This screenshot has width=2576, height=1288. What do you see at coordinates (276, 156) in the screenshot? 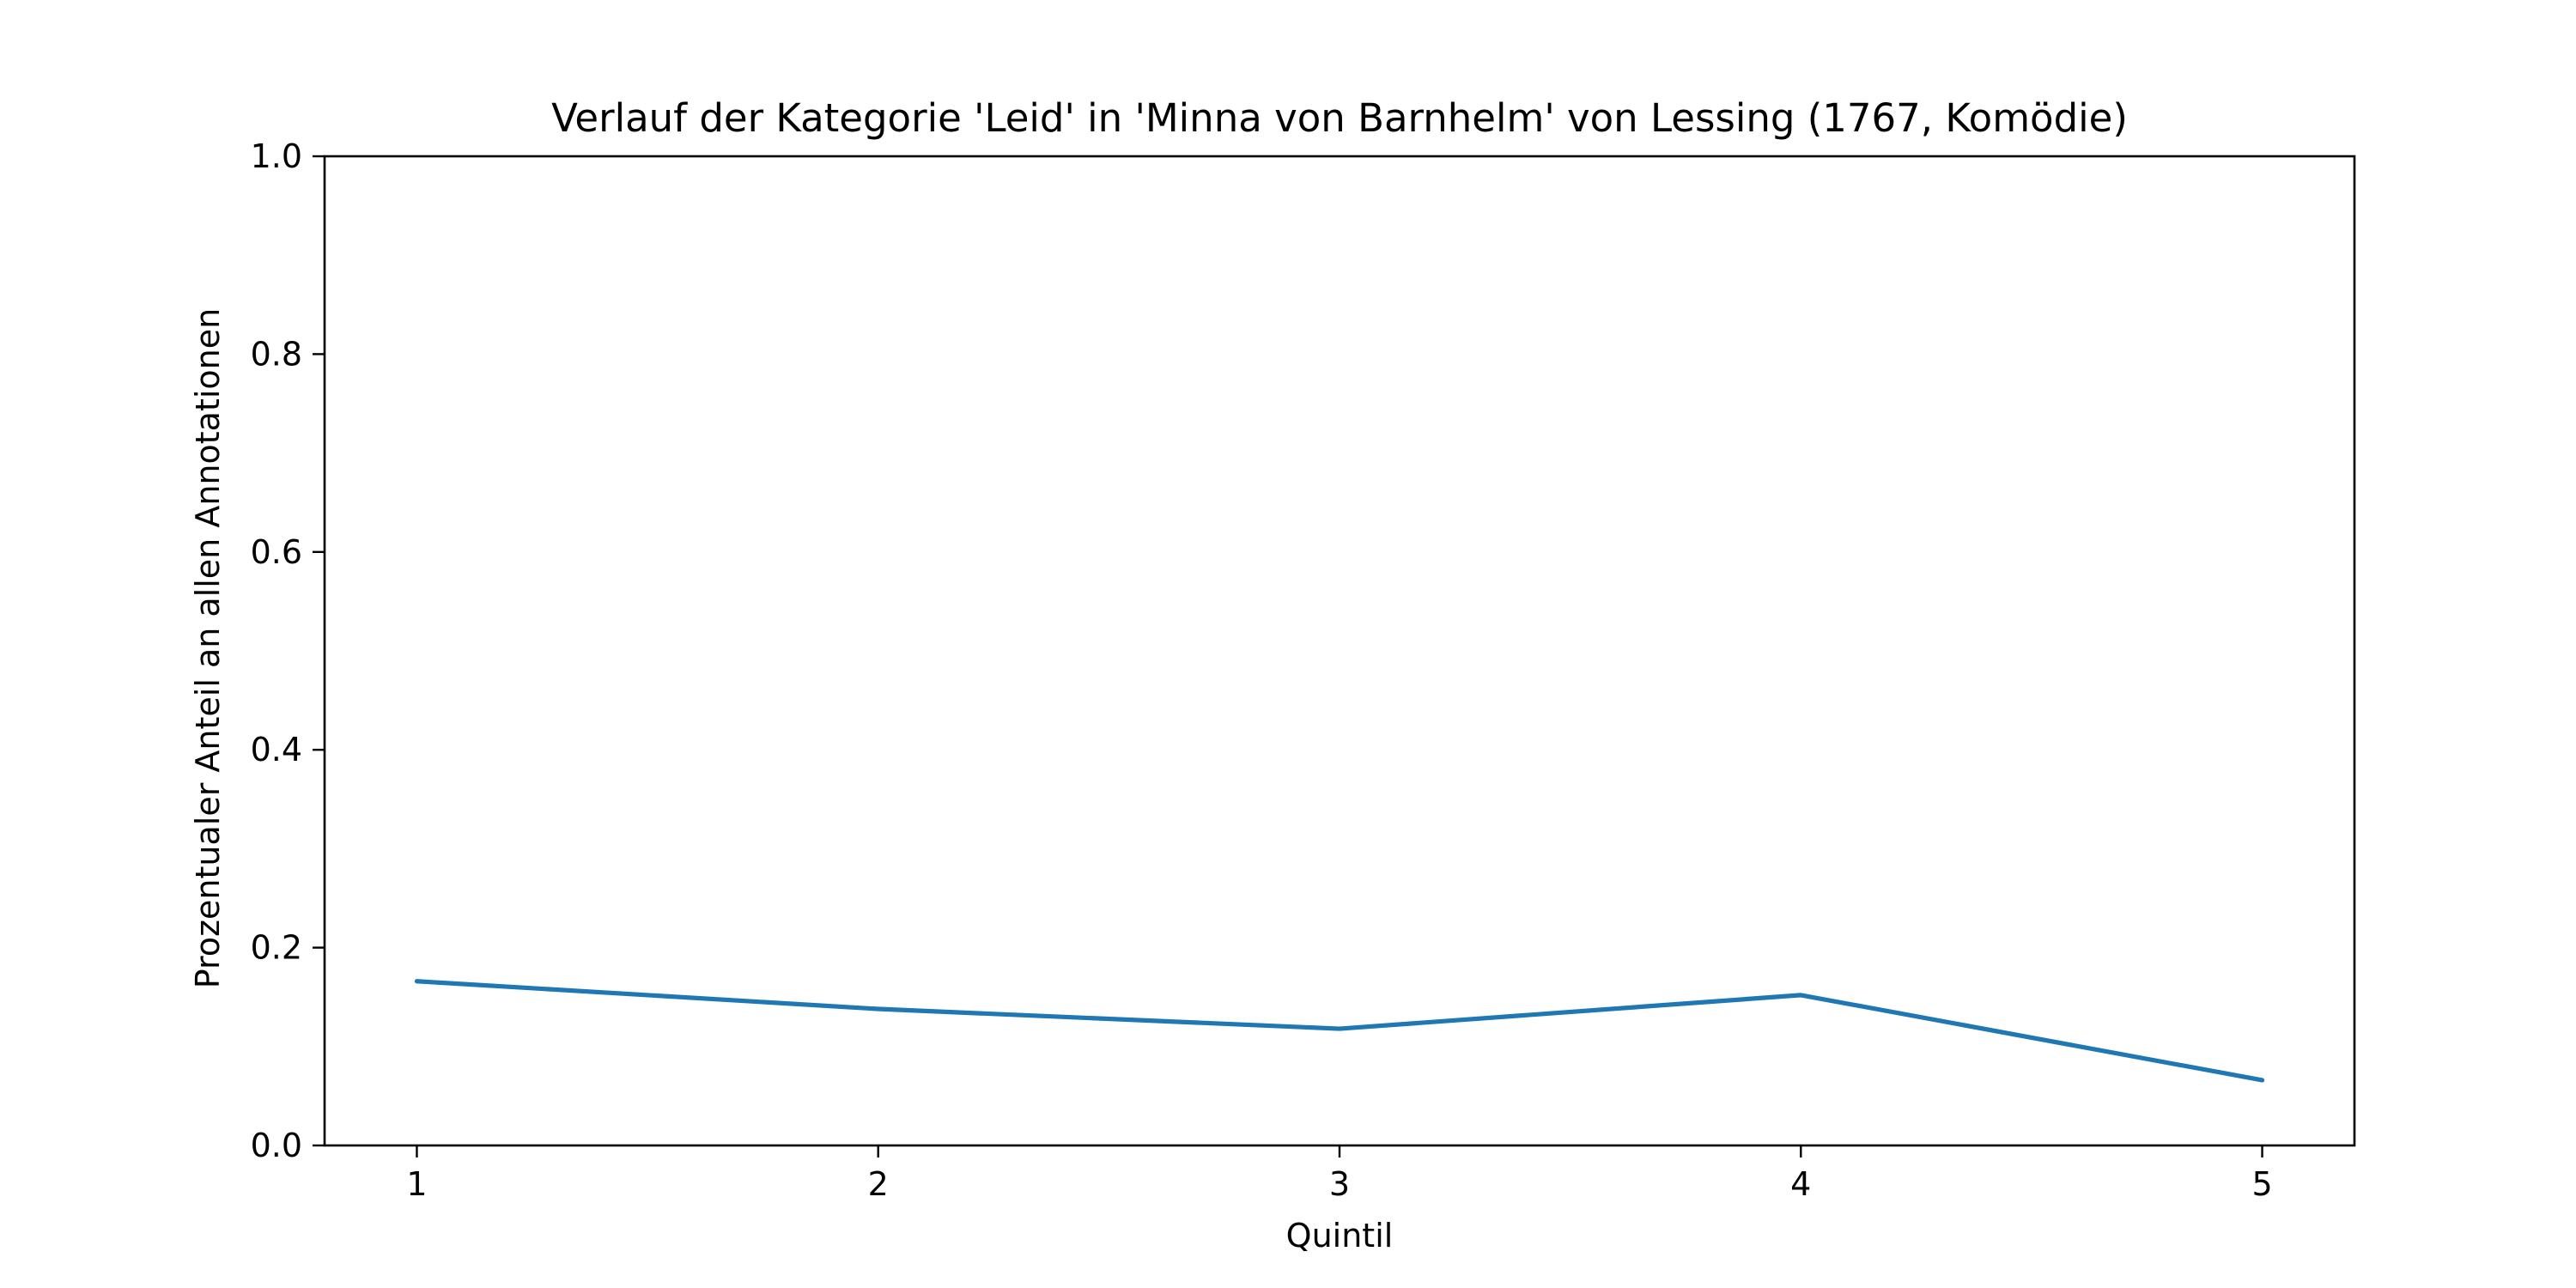
I see `y-tick-label: 1.0` at bounding box center [276, 156].